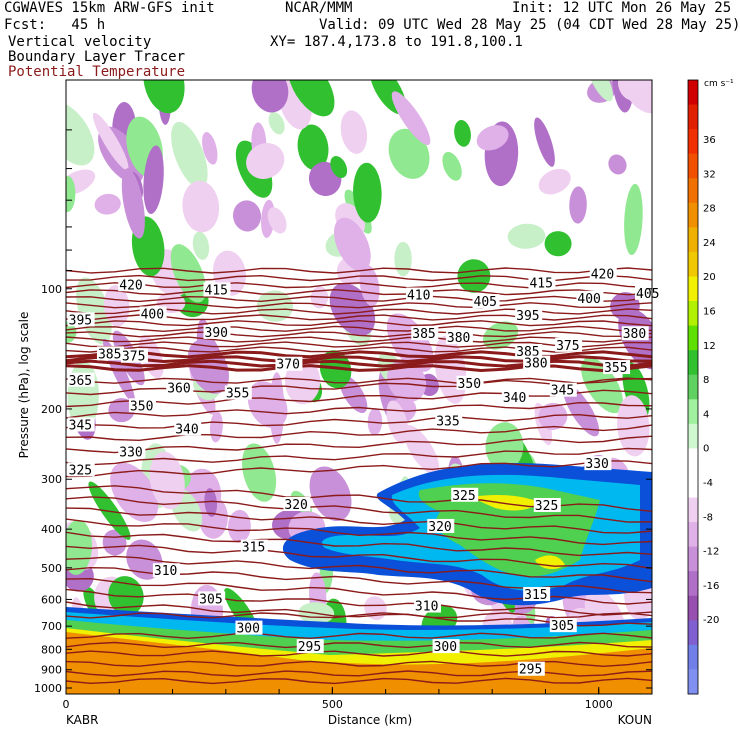 The image size is (740, 740). I want to click on theta-label: 315, so click(253, 548).